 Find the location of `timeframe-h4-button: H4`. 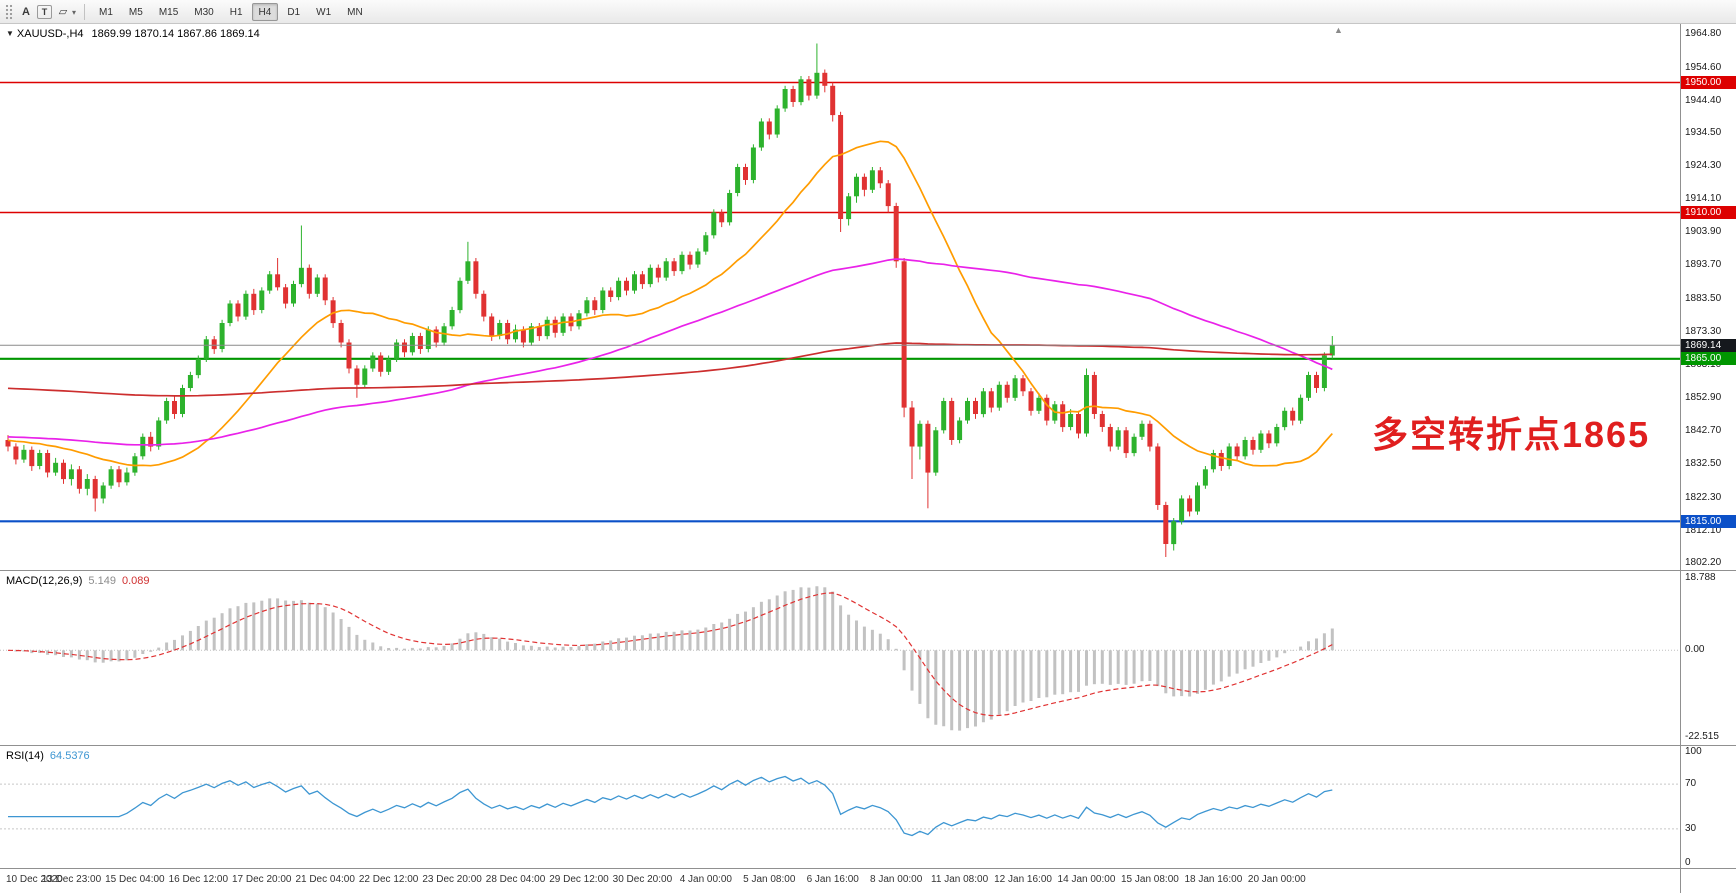

timeframe-h4-button: H4 is located at coordinates (265, 12).